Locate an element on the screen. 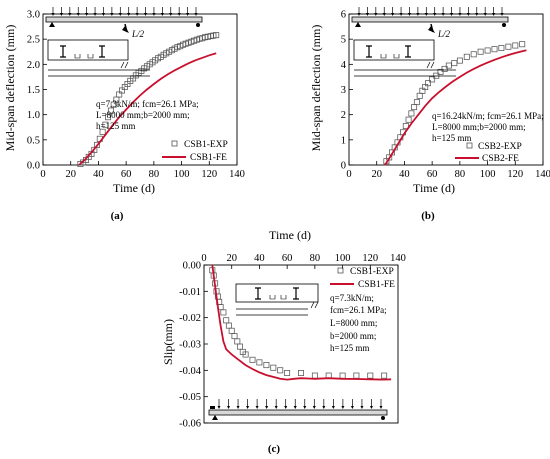 This screenshot has width=550, height=459. panel-b-y-tick-label: 2 is located at coordinates (343, 115).